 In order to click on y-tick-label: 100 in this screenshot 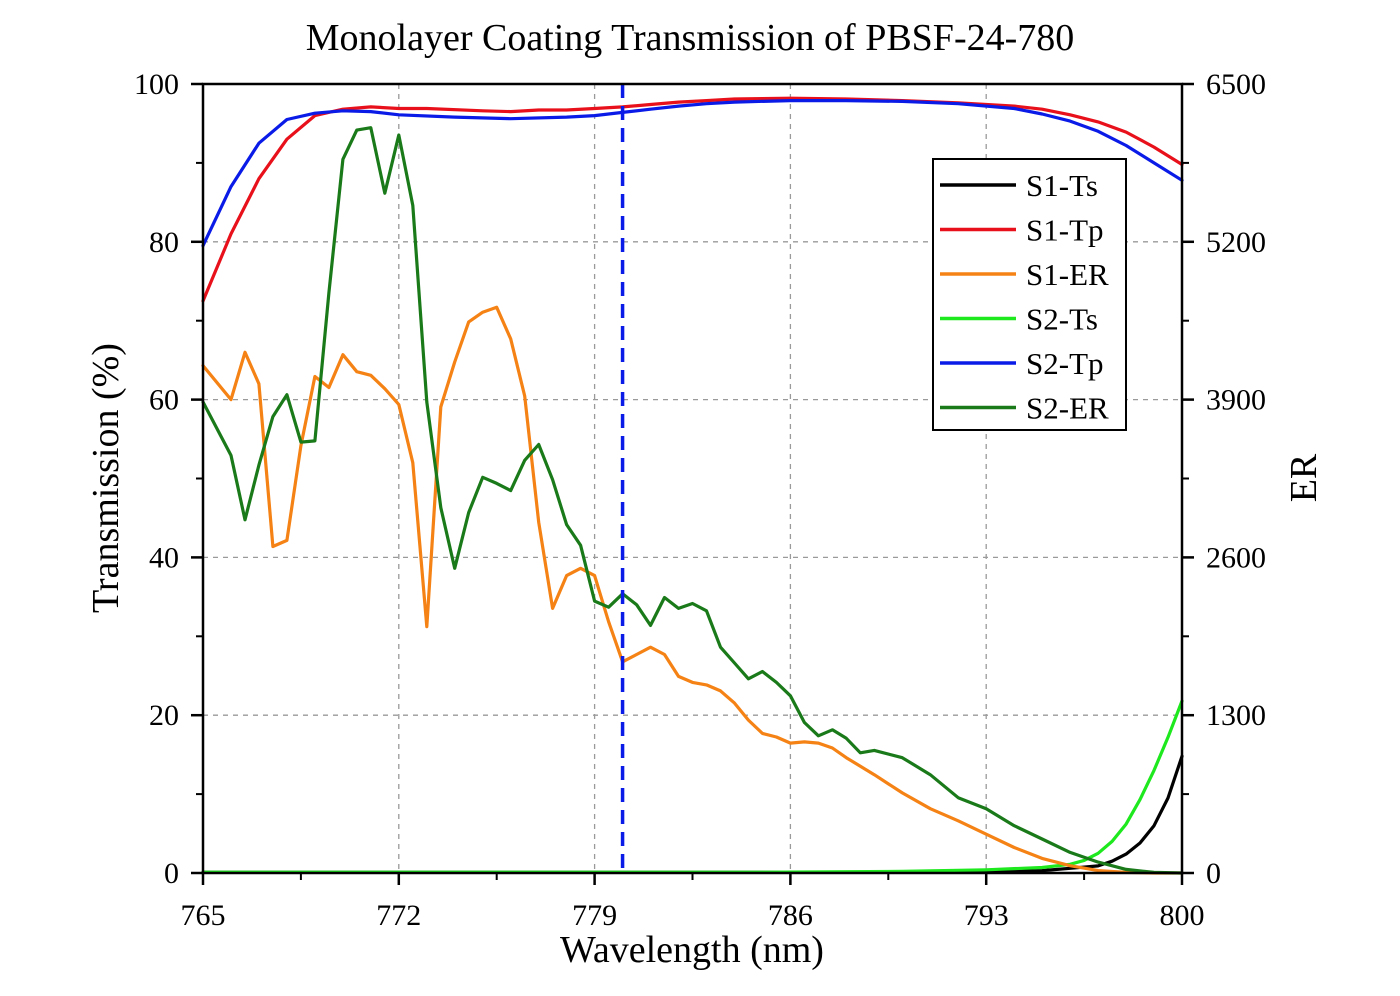, I will do `click(156, 84)`.